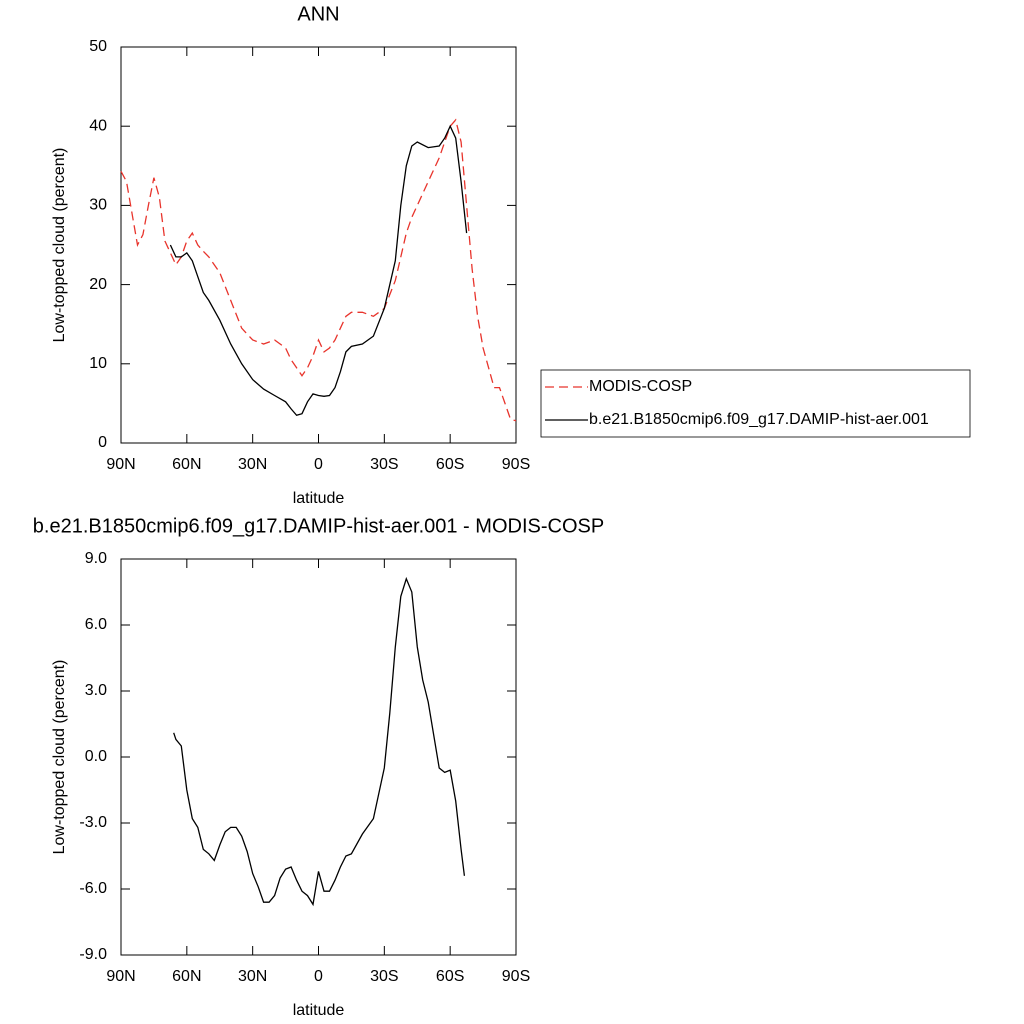  I want to click on y-tick-label: -9.0, so click(93, 954).